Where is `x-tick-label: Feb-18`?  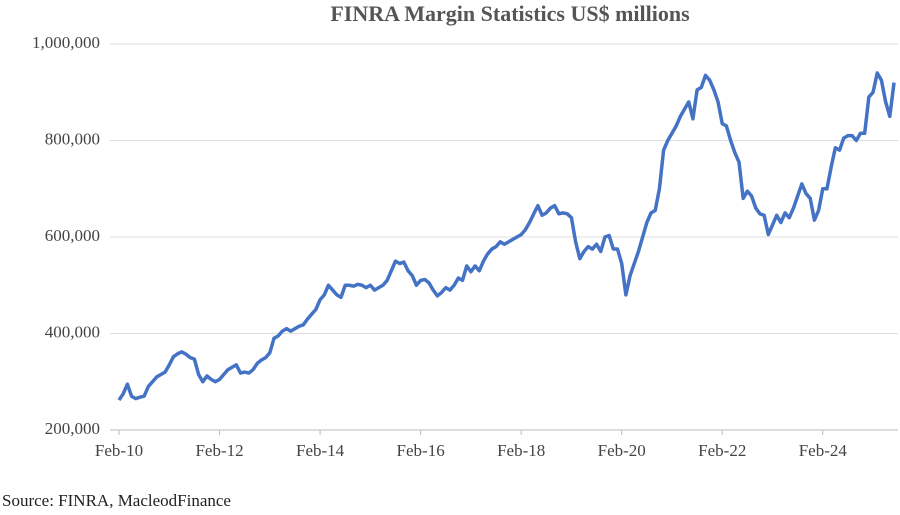 x-tick-label: Feb-18 is located at coordinates (521, 450).